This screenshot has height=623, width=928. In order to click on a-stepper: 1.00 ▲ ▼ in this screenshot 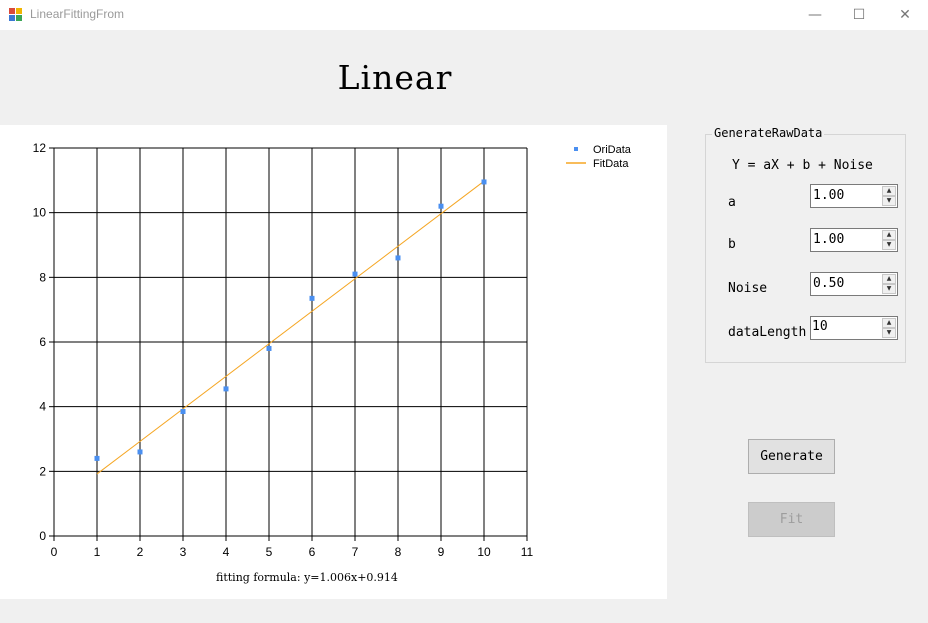, I will do `click(854, 196)`.